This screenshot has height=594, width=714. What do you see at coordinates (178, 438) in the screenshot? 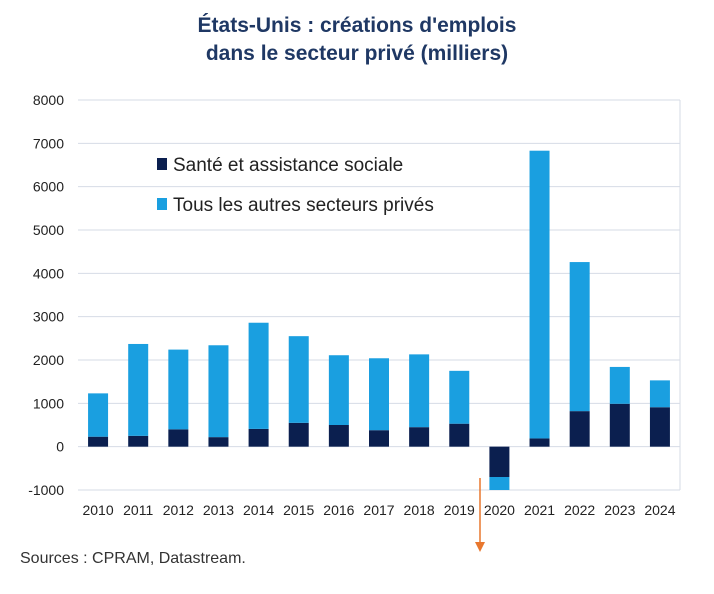
I see `bar-health-2012` at bounding box center [178, 438].